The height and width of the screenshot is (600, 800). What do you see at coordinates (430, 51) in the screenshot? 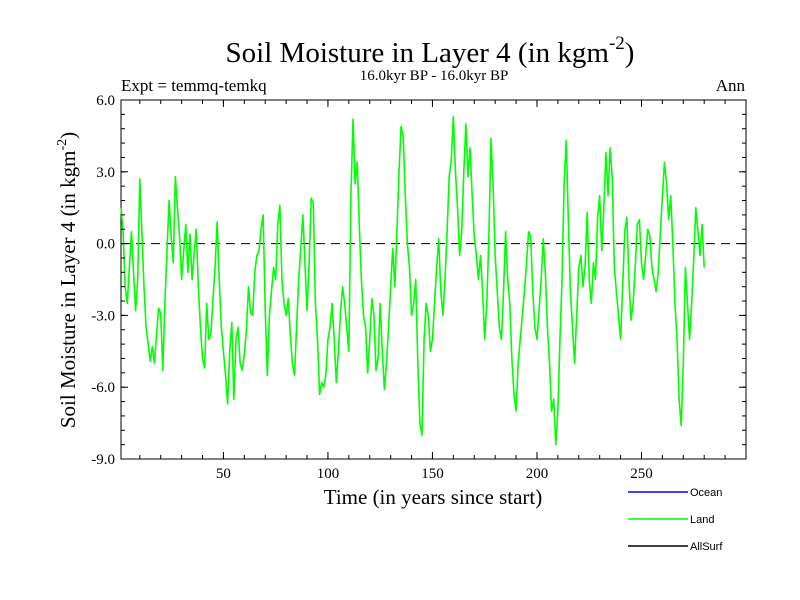
I see `chart-title: Soil Moisture in Layer 4 (in kgm-2)` at bounding box center [430, 51].